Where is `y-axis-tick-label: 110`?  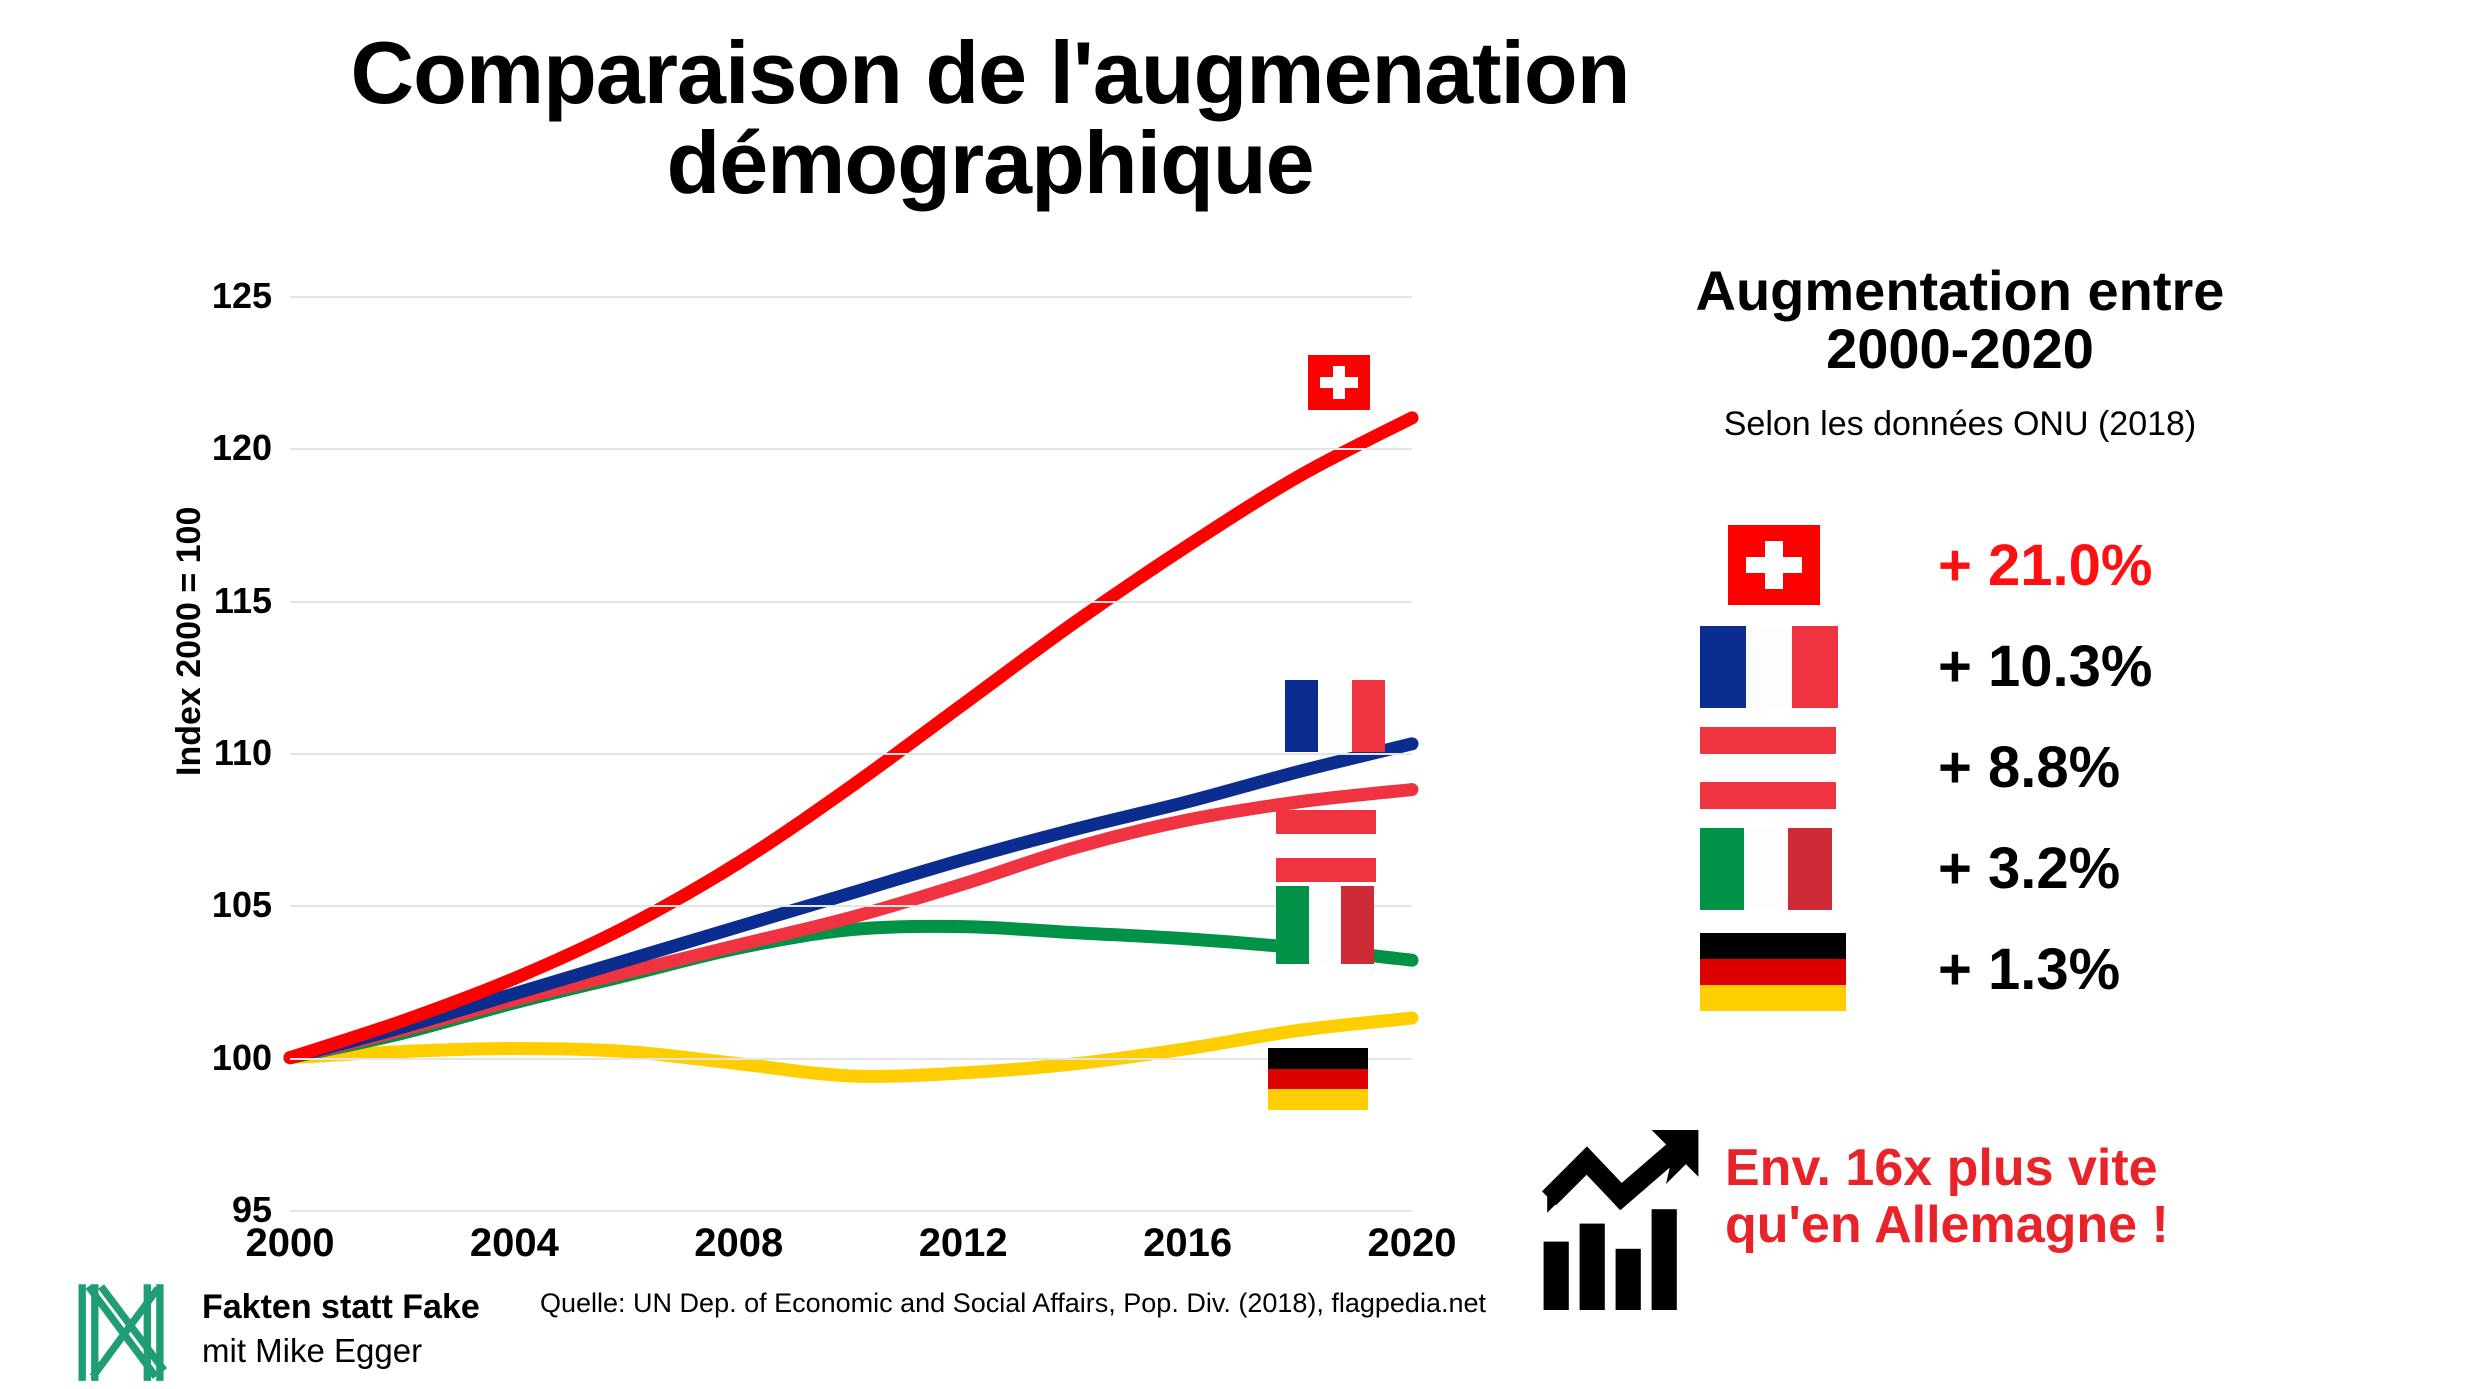 y-axis-tick-label: 110 is located at coordinates (242, 752).